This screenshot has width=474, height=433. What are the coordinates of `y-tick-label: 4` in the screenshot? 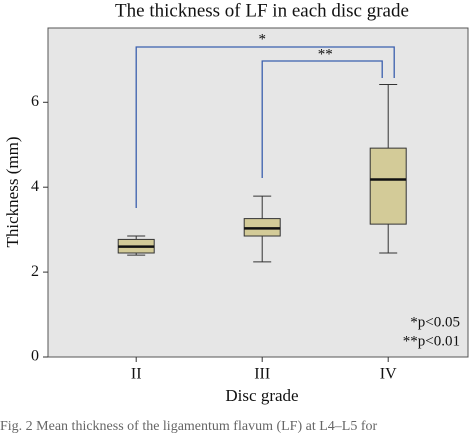 It's located at (35, 186).